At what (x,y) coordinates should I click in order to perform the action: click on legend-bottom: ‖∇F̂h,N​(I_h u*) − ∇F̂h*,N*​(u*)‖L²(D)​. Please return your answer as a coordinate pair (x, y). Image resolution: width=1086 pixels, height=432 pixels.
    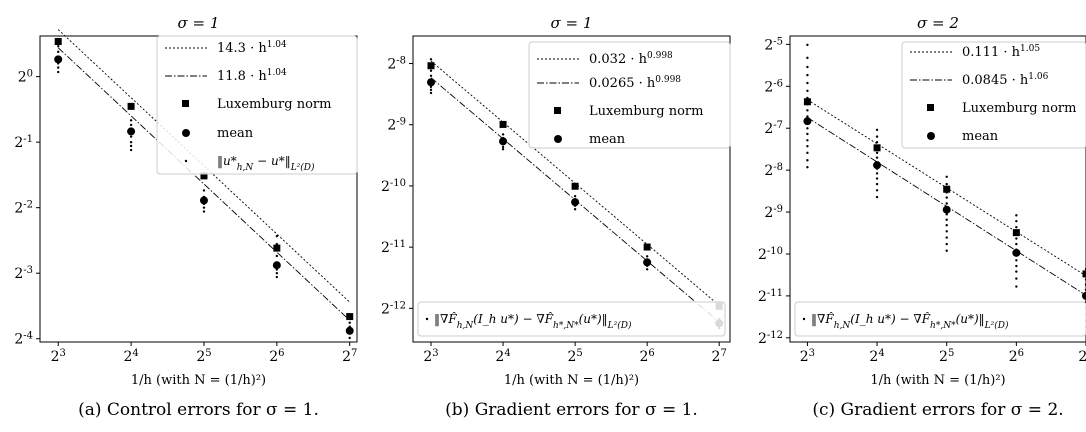
    Looking at the image, I should click on (940, 319).